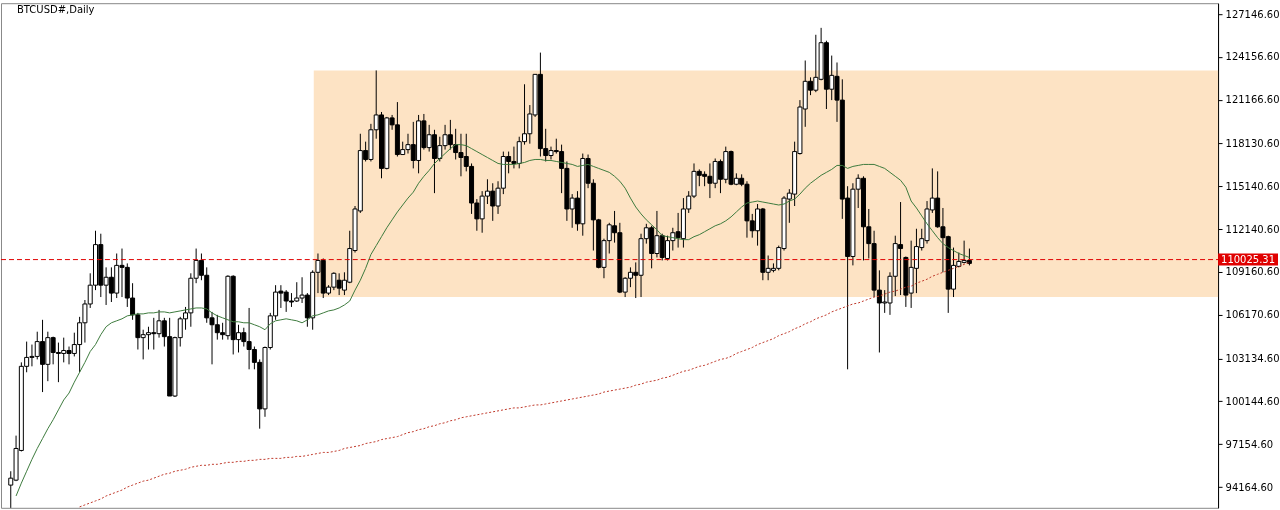  I want to click on ref-line-label: 110025.31, so click(1248, 259).